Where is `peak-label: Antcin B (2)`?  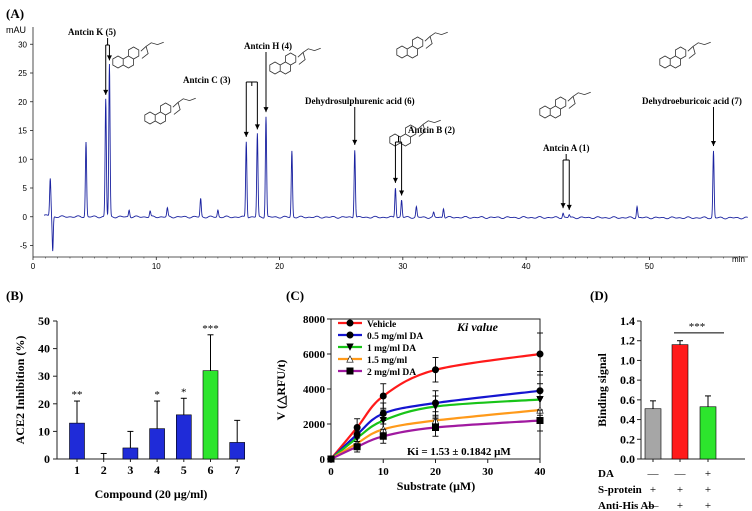
peak-label: Antcin B (2) is located at coordinates (431, 130).